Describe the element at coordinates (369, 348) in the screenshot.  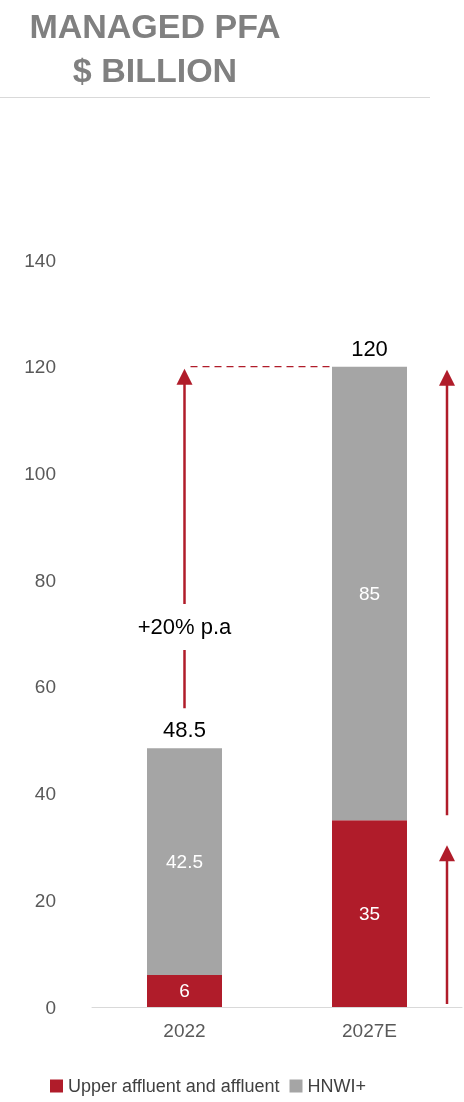
I see `total-label: 120` at that location.